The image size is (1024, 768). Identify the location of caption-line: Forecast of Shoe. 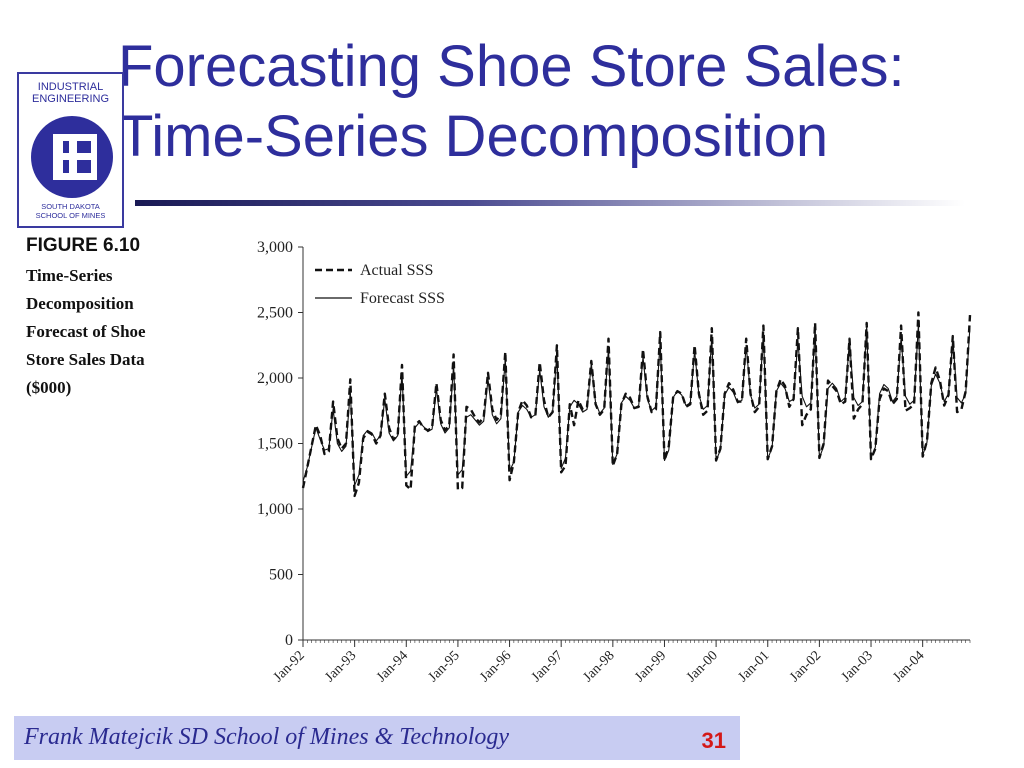
(86, 331).